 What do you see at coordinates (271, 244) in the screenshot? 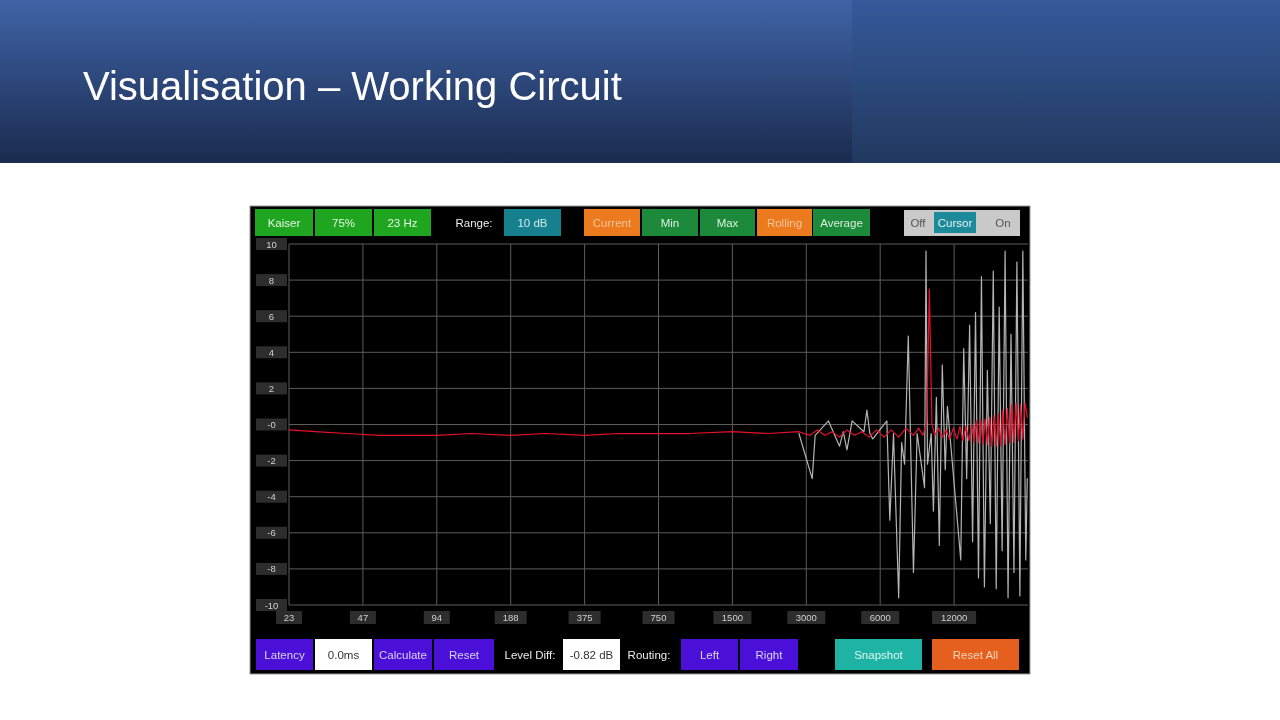
I see `y-tick-label: 10` at bounding box center [271, 244].